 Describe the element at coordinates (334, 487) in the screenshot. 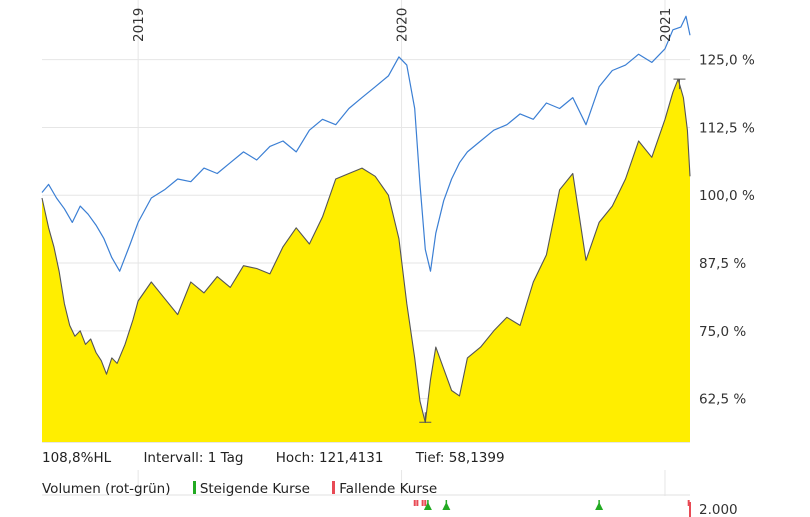

I see `falling-swatch-icon` at that location.